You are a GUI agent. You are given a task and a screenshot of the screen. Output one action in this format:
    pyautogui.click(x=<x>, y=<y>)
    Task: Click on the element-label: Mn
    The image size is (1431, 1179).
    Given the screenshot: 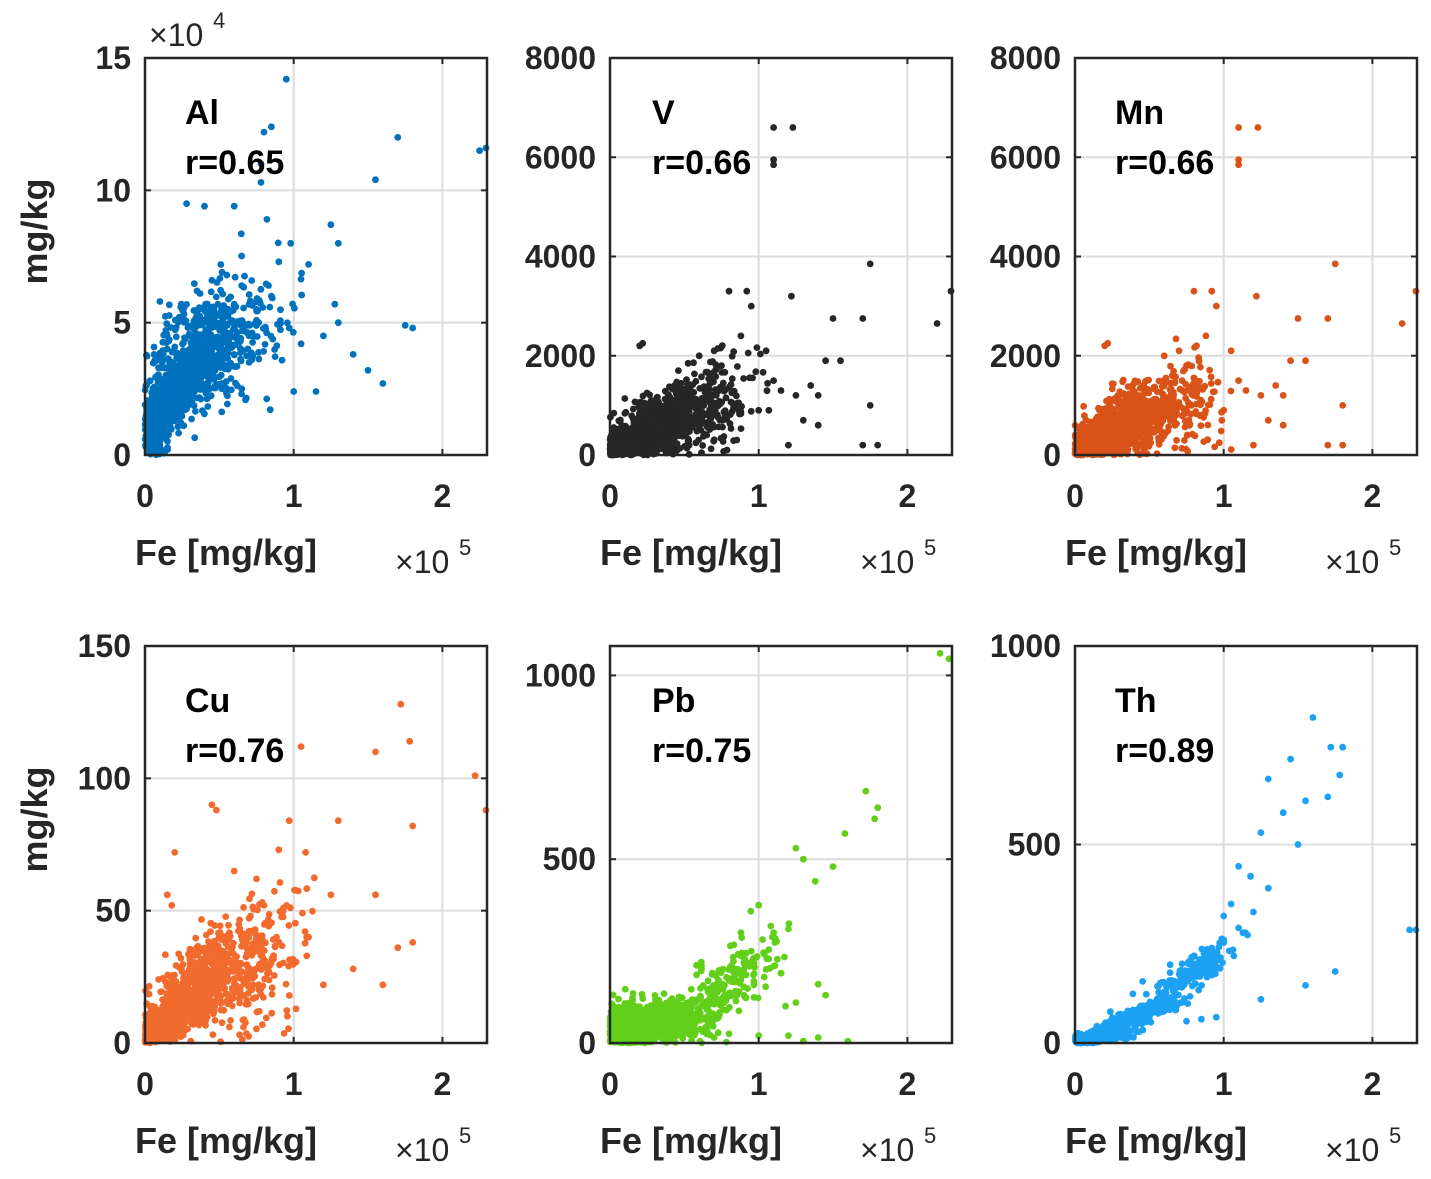 What is the action you would take?
    pyautogui.click(x=1139, y=113)
    